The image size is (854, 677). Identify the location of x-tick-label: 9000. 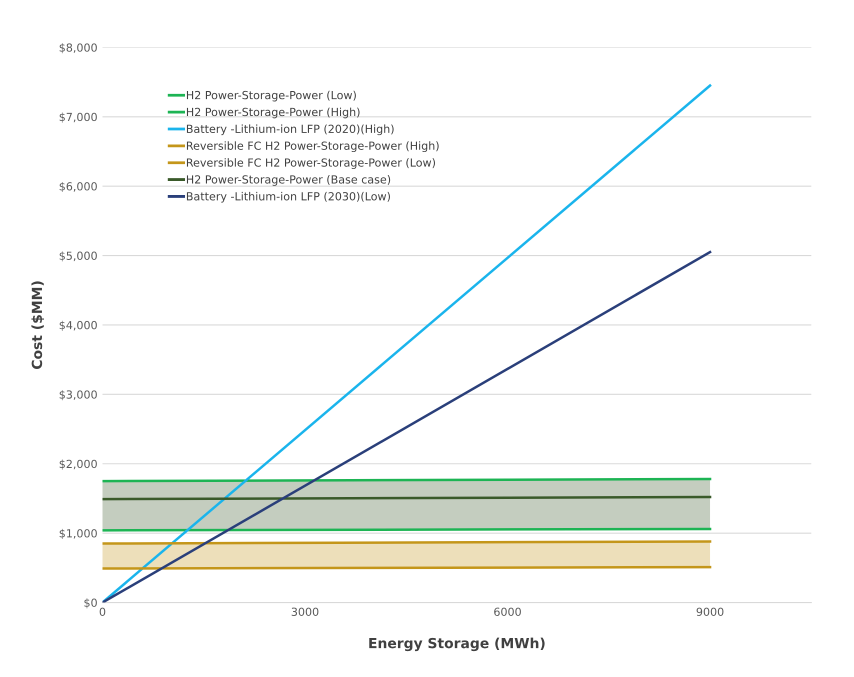
(710, 612).